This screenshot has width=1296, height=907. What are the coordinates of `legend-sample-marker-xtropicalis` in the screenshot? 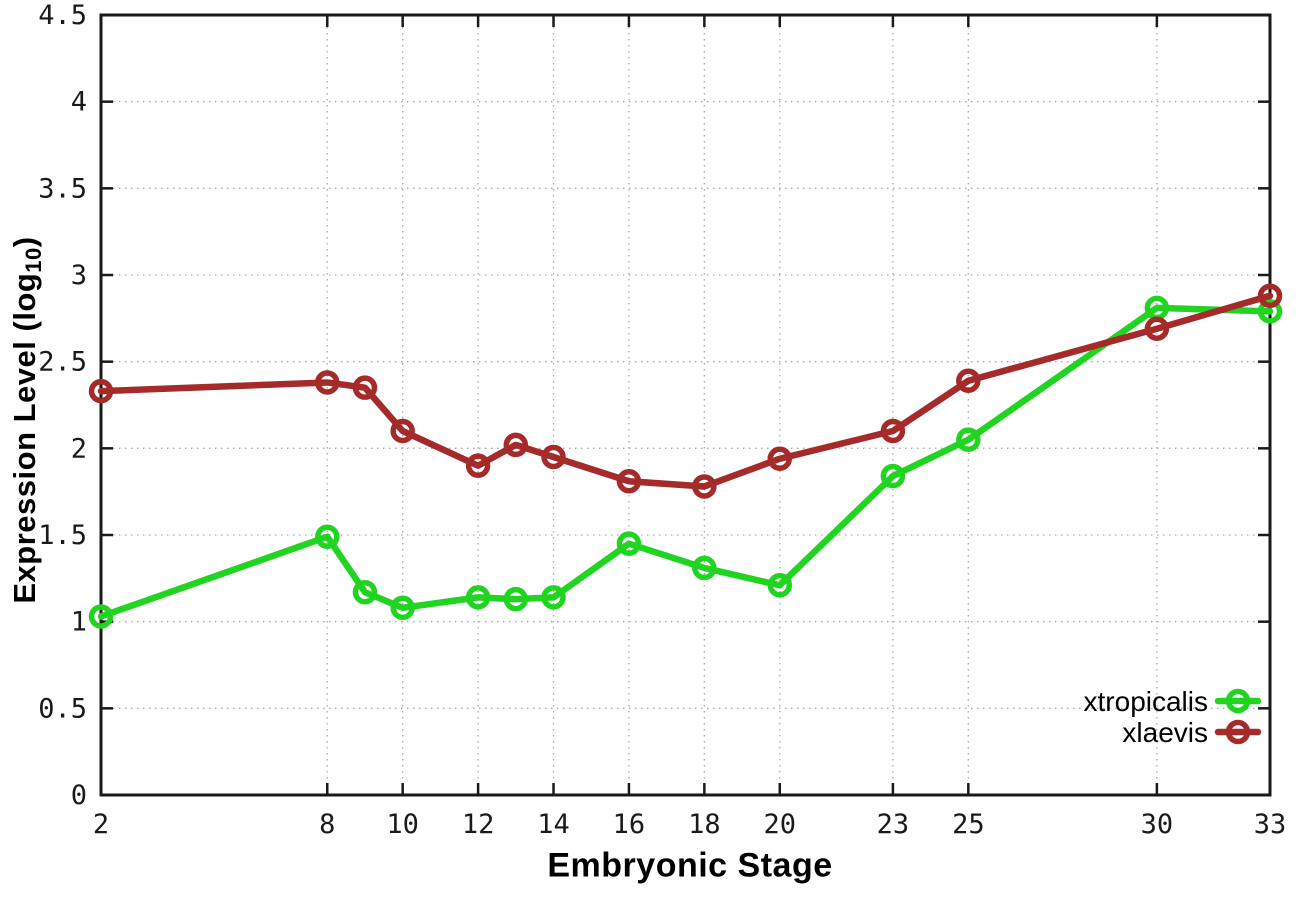 It's located at (1238, 701).